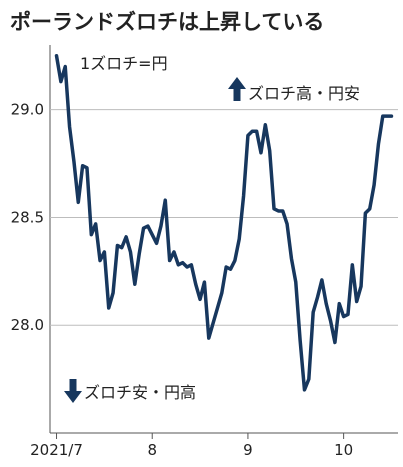 The image size is (403, 467). I want to click on up-annotation: ズロチ高・円安, so click(294, 90).